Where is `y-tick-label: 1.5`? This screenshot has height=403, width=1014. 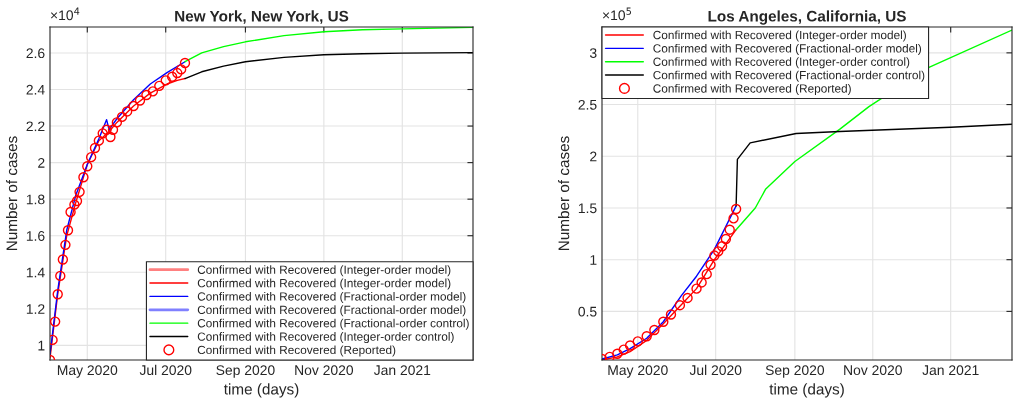 y-tick-label: 1.5 is located at coordinates (587, 208).